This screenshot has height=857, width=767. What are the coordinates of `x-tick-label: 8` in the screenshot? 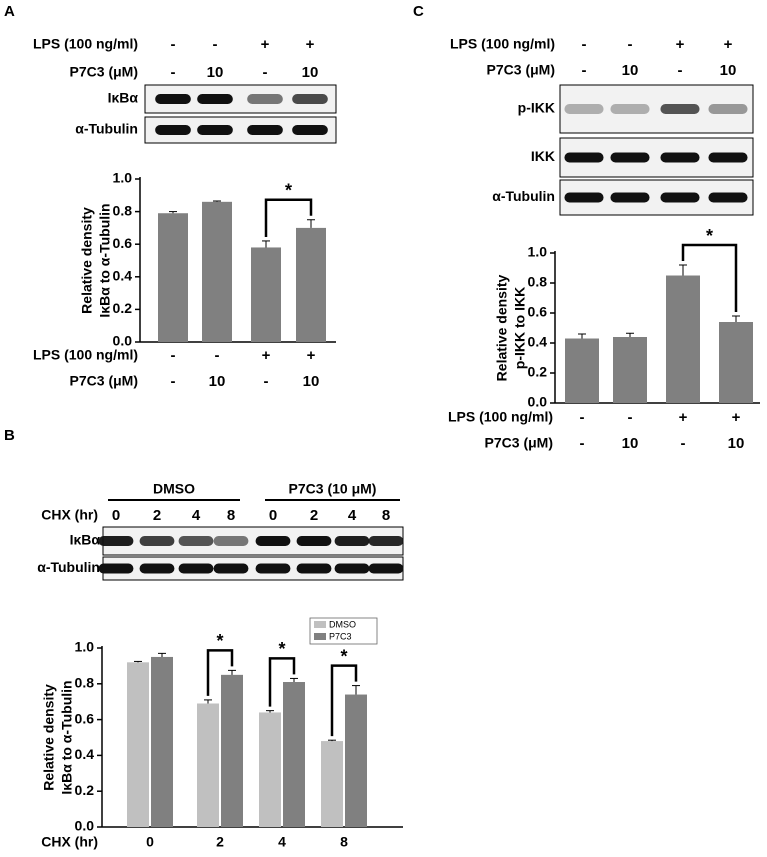 It's located at (344, 842).